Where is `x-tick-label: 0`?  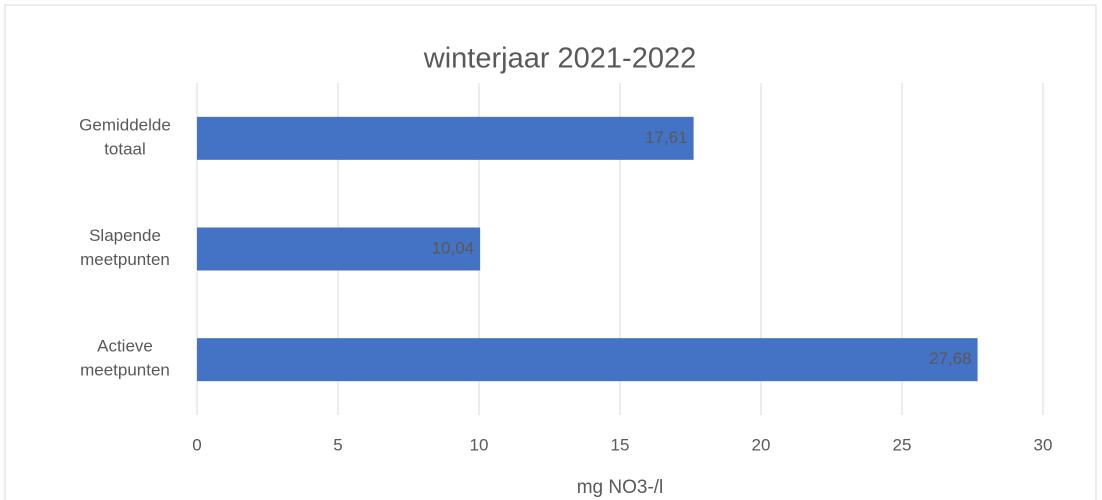 x-tick-label: 0 is located at coordinates (196, 444).